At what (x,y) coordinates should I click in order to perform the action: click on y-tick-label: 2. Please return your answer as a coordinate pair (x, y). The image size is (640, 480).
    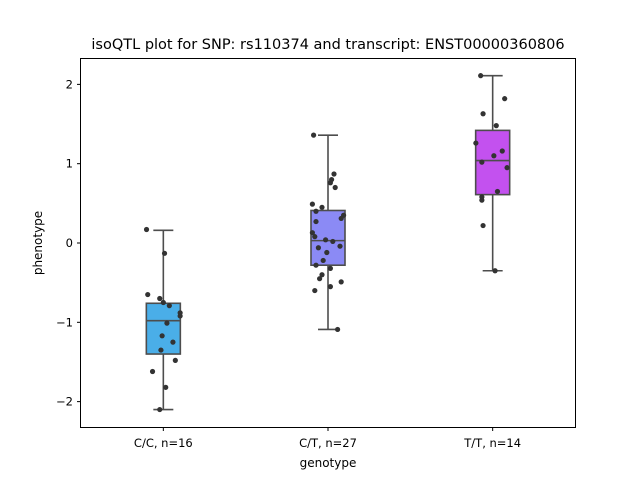
    Looking at the image, I should click on (69, 84).